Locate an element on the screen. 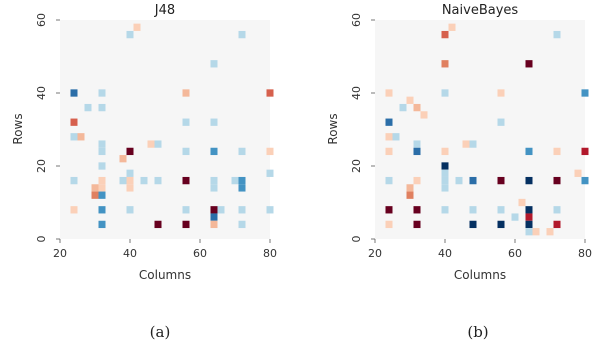 The image size is (597, 348). x-tick-label: 40 is located at coordinates (445, 253).